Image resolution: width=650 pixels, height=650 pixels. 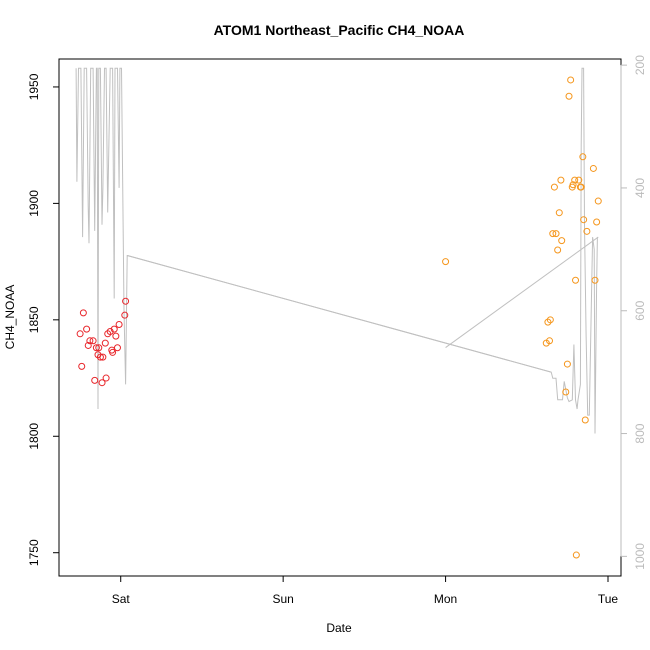 I want to click on y-axis-label: CH4_NOAA, so click(x=10, y=317).